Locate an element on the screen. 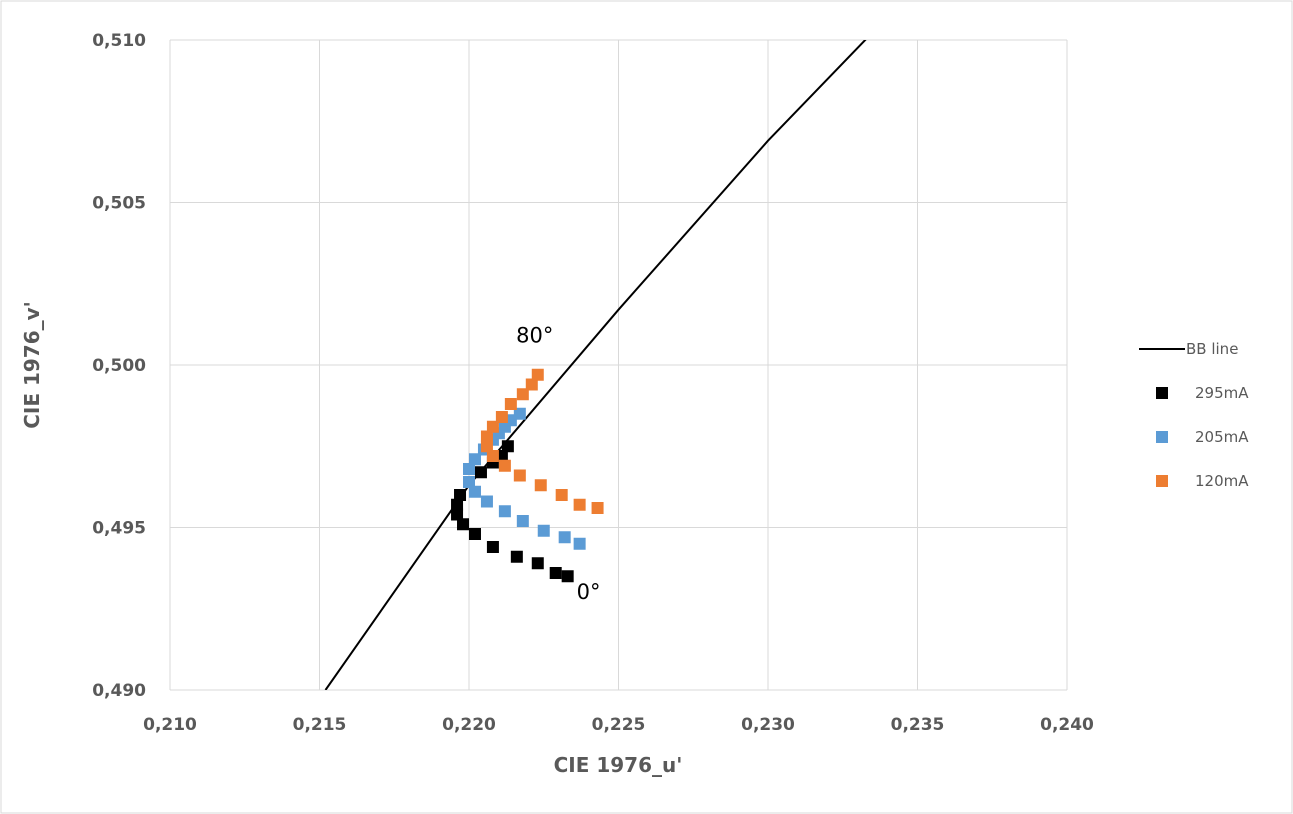 This screenshot has width=1293, height=814. x-tick-label: 0,215 is located at coordinates (320, 725).